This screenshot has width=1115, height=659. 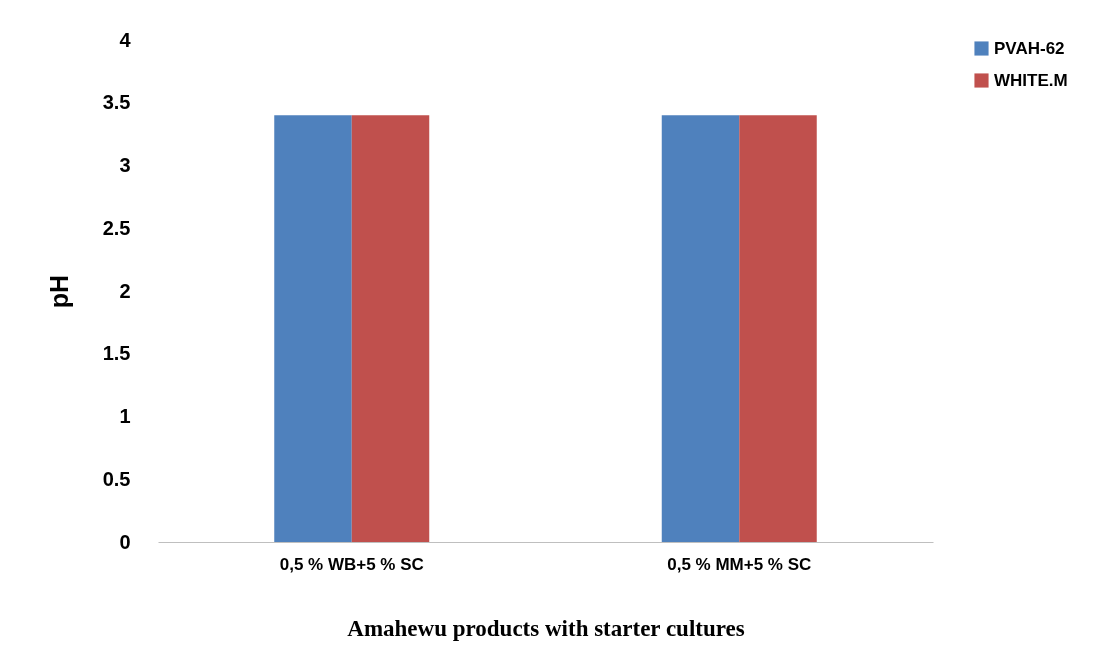 What do you see at coordinates (125, 290) in the screenshot?
I see `y-tick-label: 2` at bounding box center [125, 290].